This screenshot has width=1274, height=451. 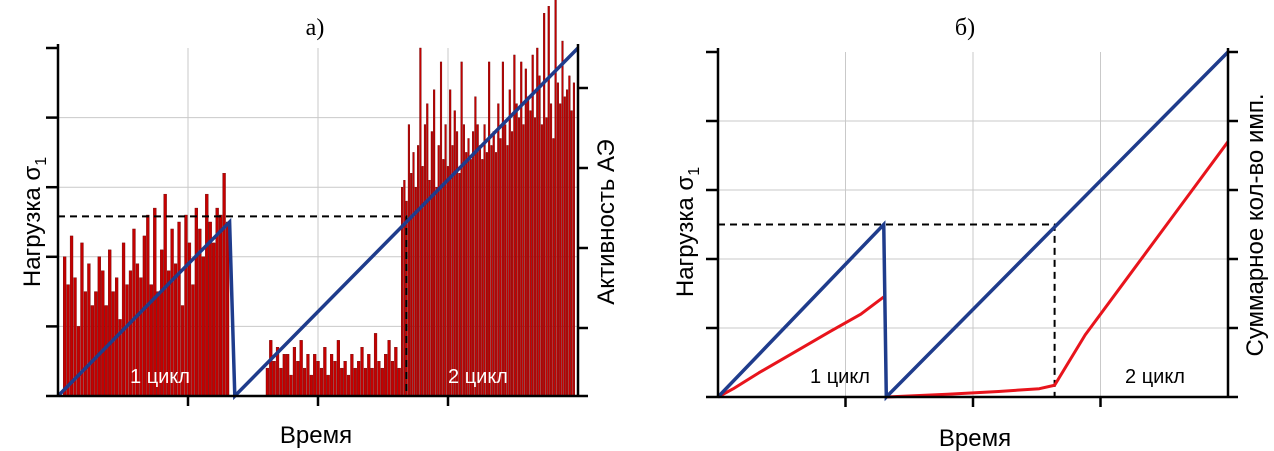 I want to click on panel-b-ylabel: Нагрузка σ1, so click(x=687, y=232).